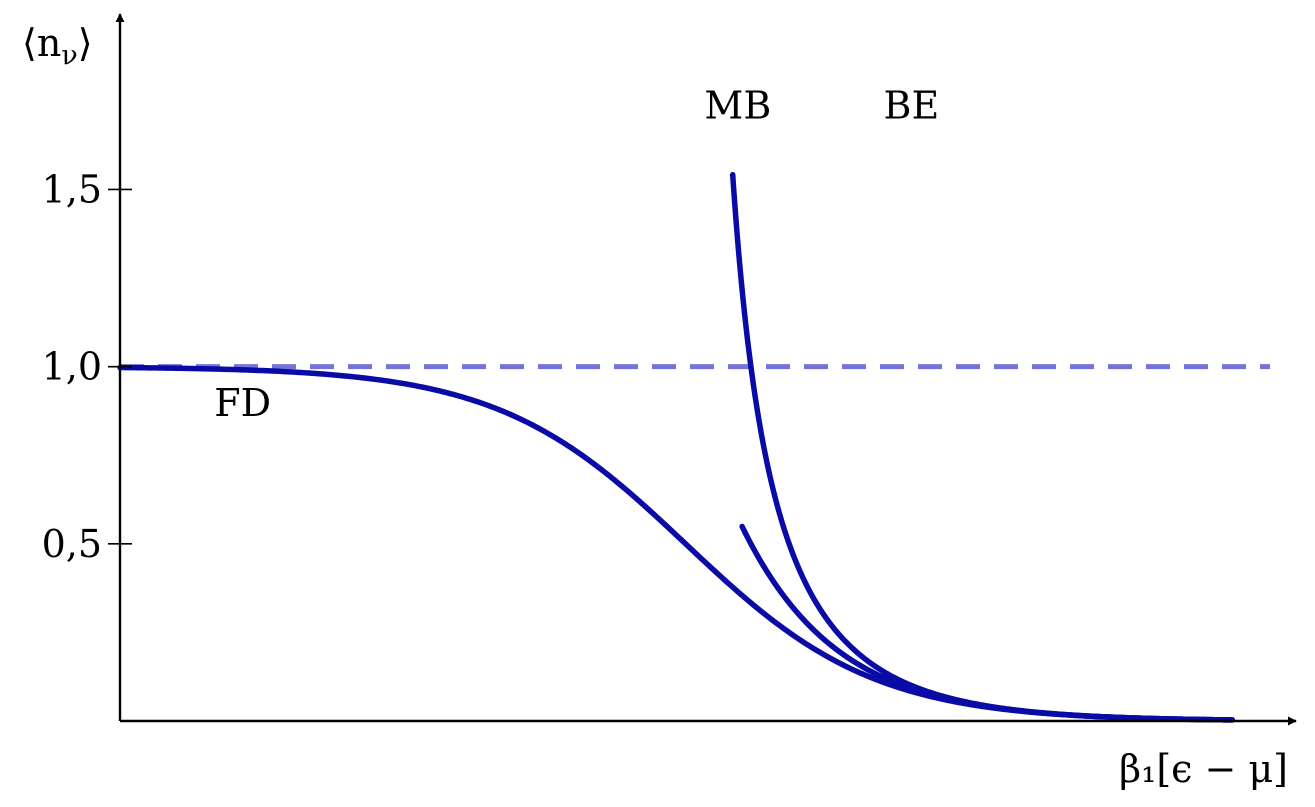 The height and width of the screenshot is (807, 1315). I want to click on series-label-mb: MB, so click(737, 105).